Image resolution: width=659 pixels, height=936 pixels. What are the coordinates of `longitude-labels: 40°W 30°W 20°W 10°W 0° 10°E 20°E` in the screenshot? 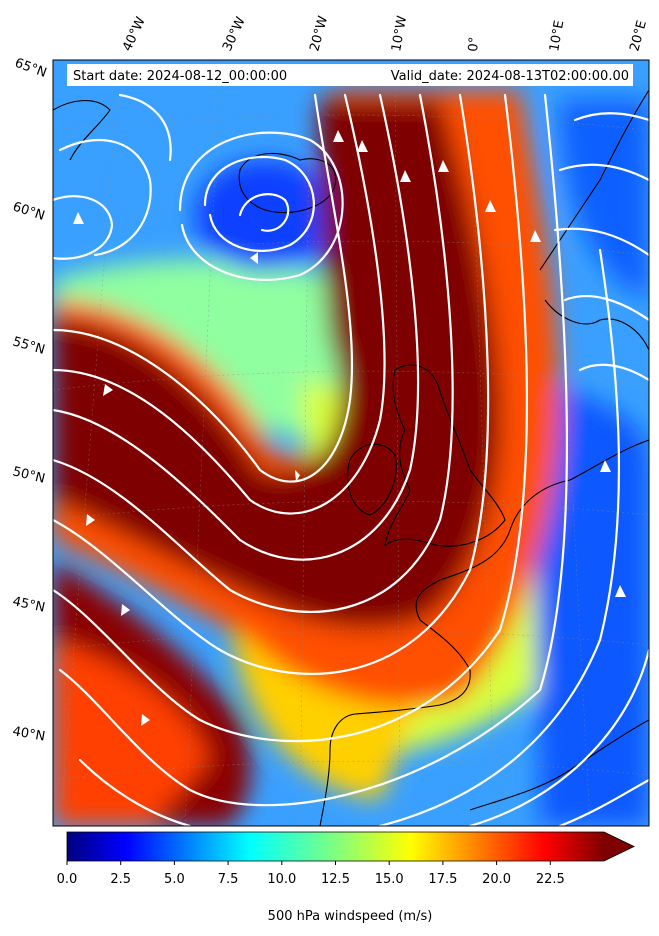 It's located at (385, 33).